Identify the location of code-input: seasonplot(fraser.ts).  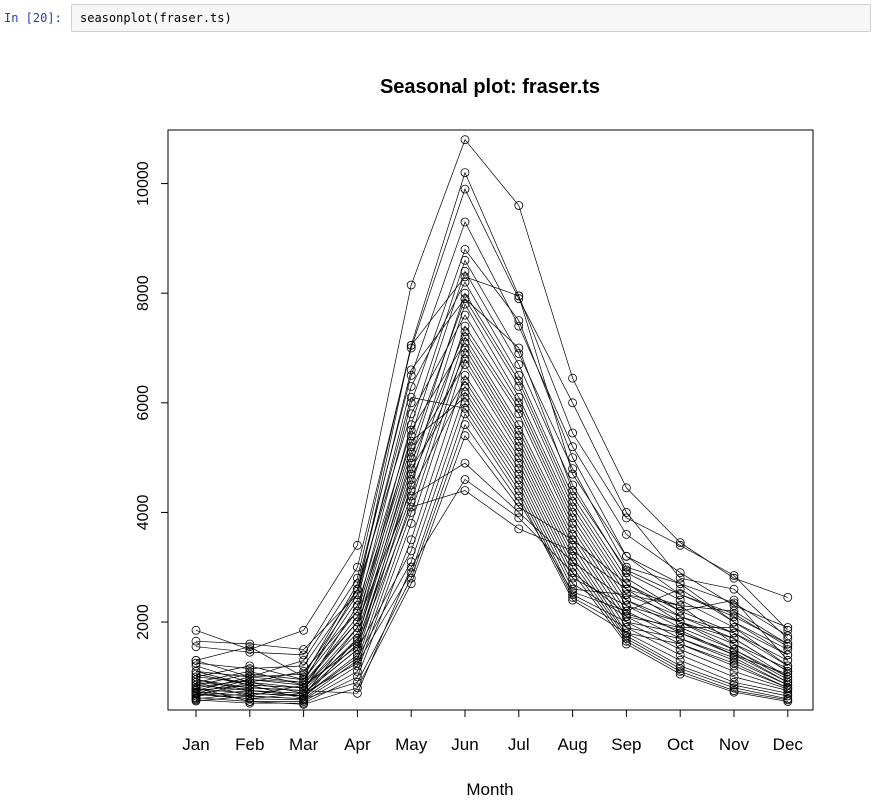
(471, 18).